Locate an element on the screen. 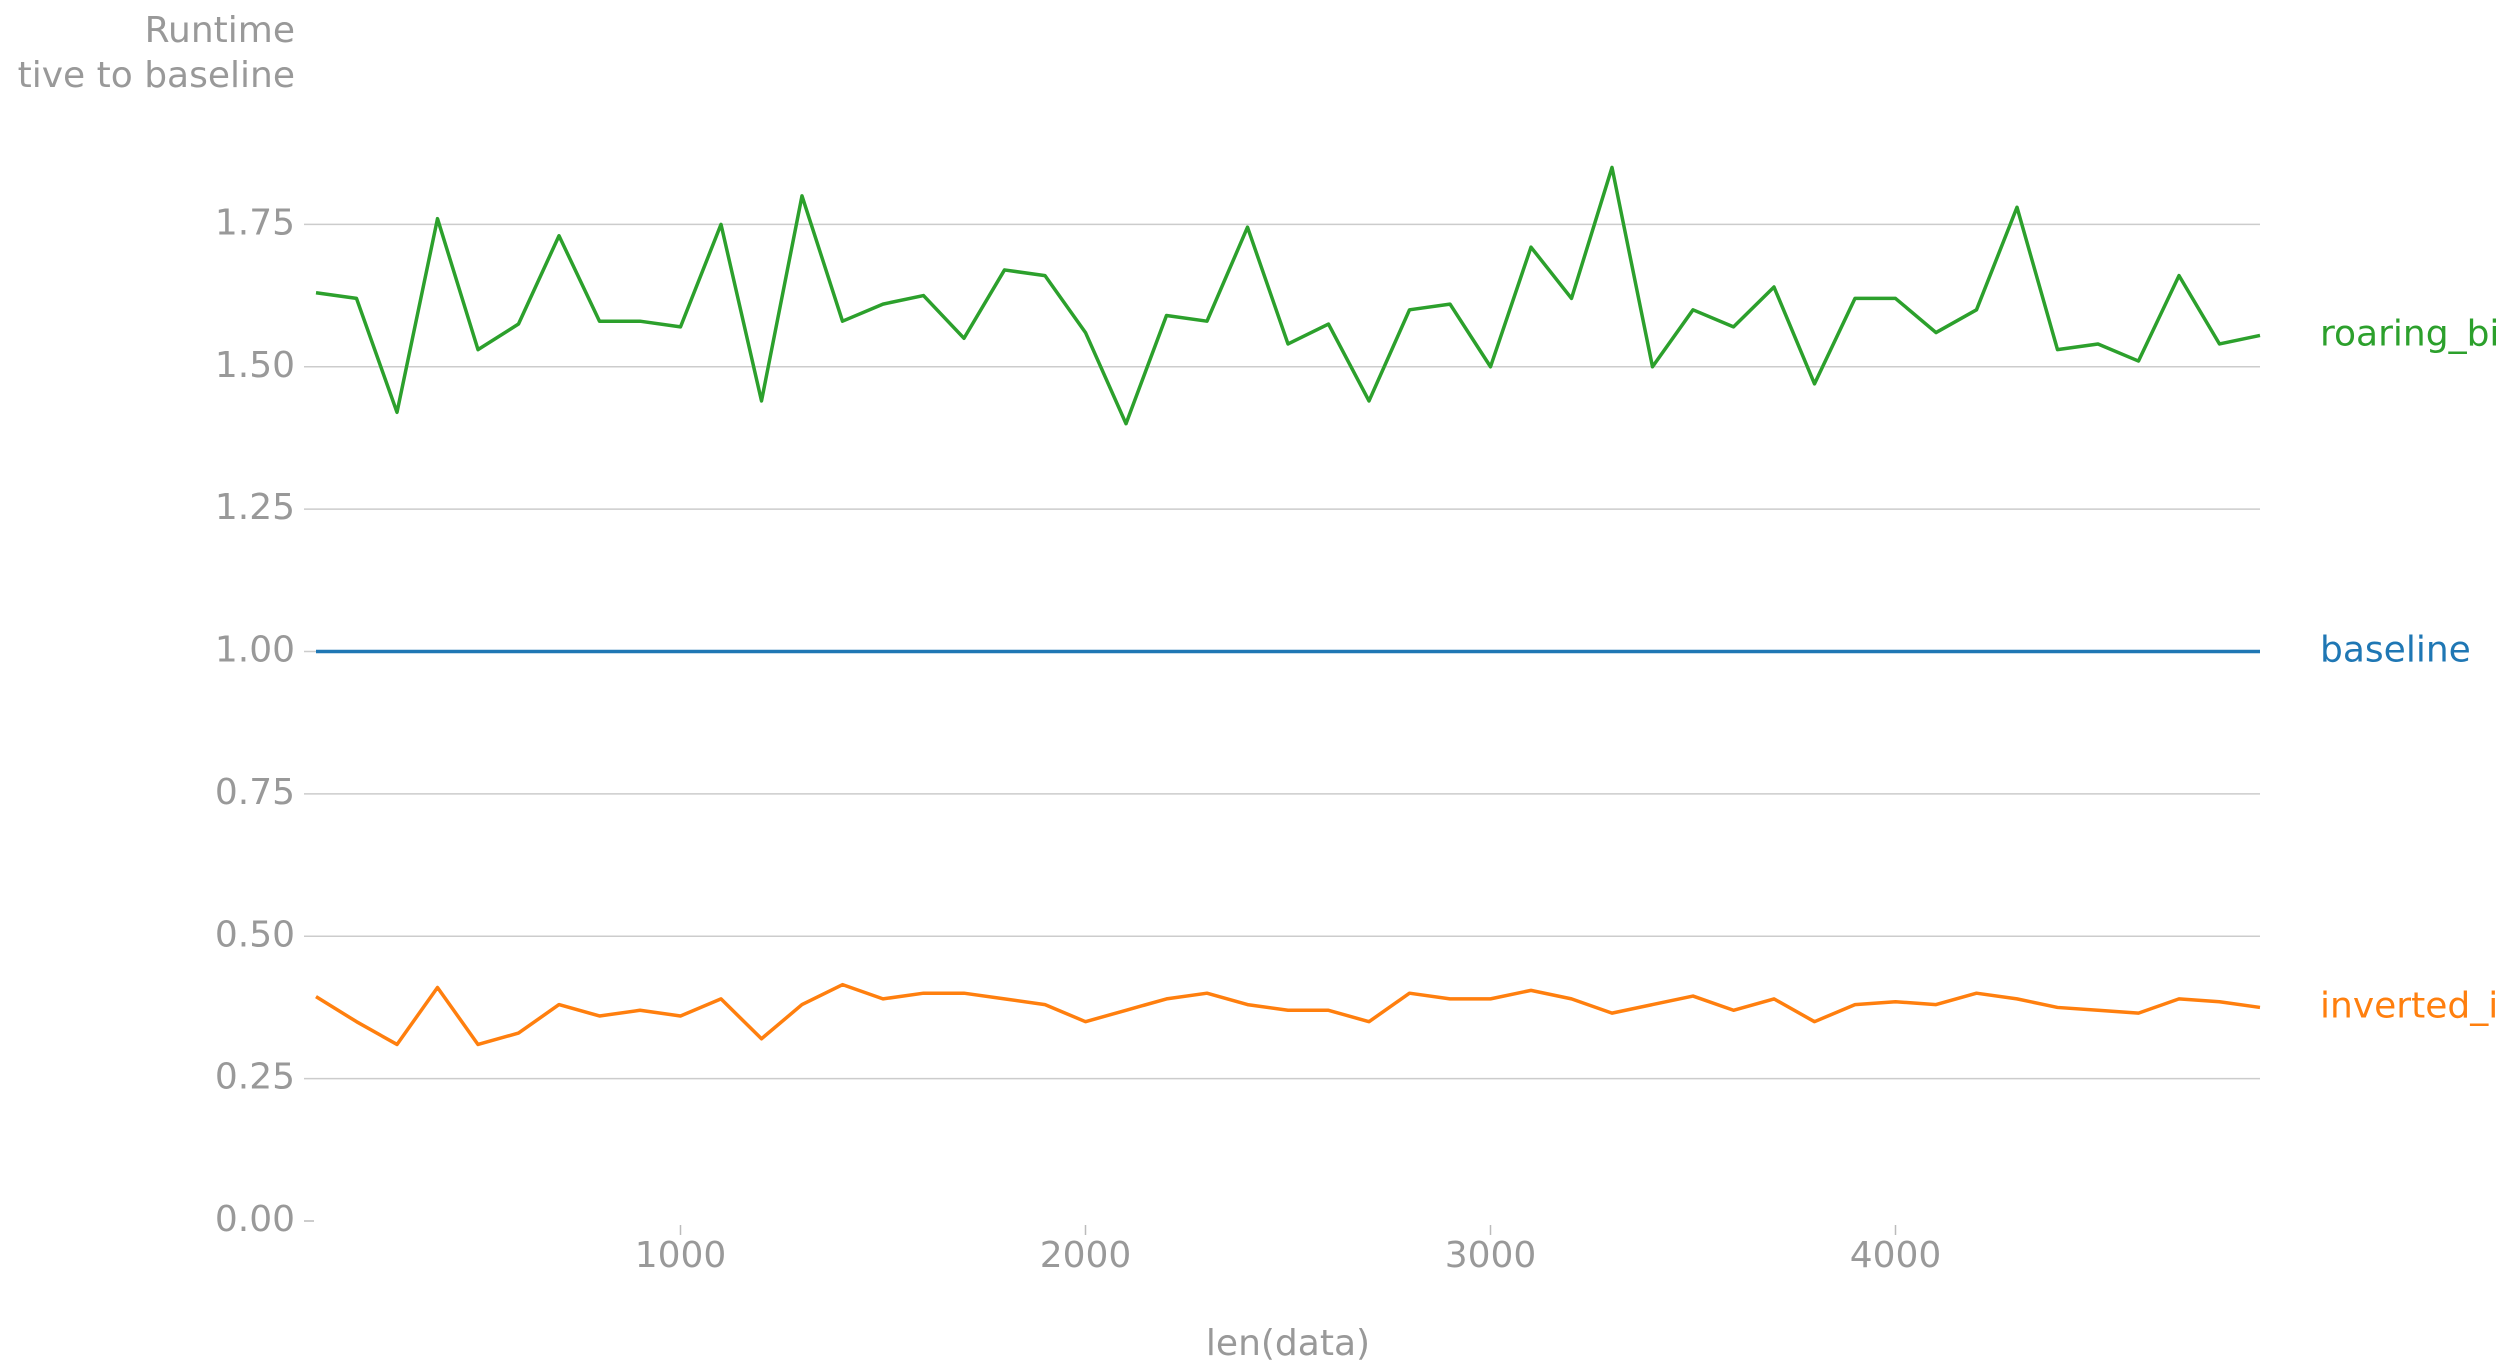  x-tick-label: 3000 is located at coordinates (1491, 1255).